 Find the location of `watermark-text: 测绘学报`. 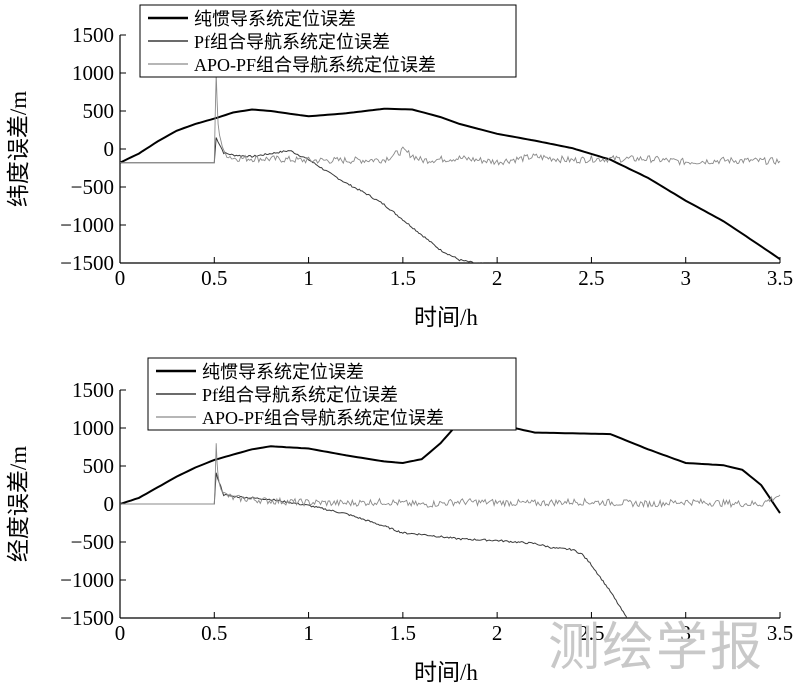

watermark-text: 测绘学报 is located at coordinates (656, 648).